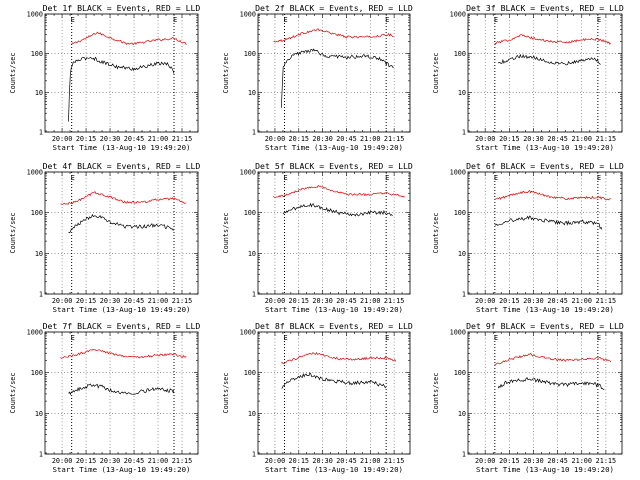 The height and width of the screenshot is (480, 640). I want to click on panel-title: Det 4f BLACK = Events, RED = LLD, so click(122, 166).